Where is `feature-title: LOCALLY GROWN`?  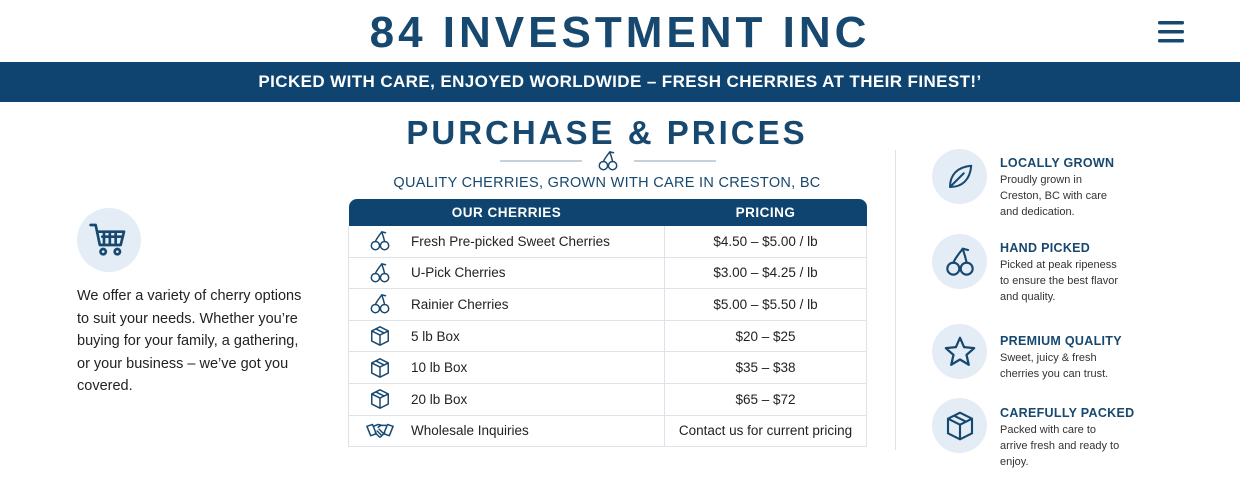
feature-title: LOCALLY GROWN is located at coordinates (1057, 163).